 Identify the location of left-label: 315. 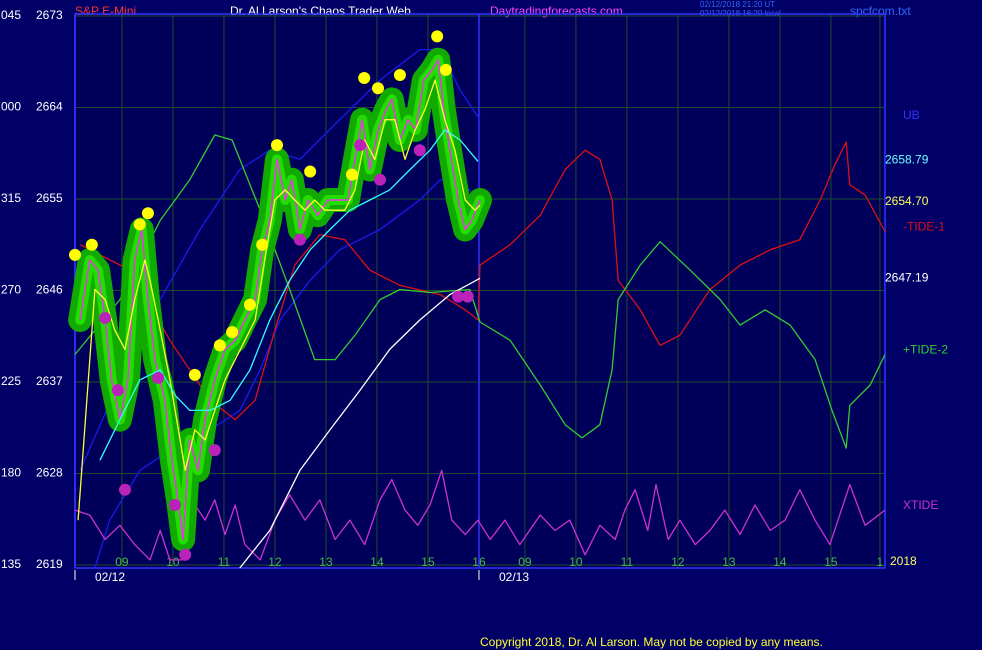
(11, 198).